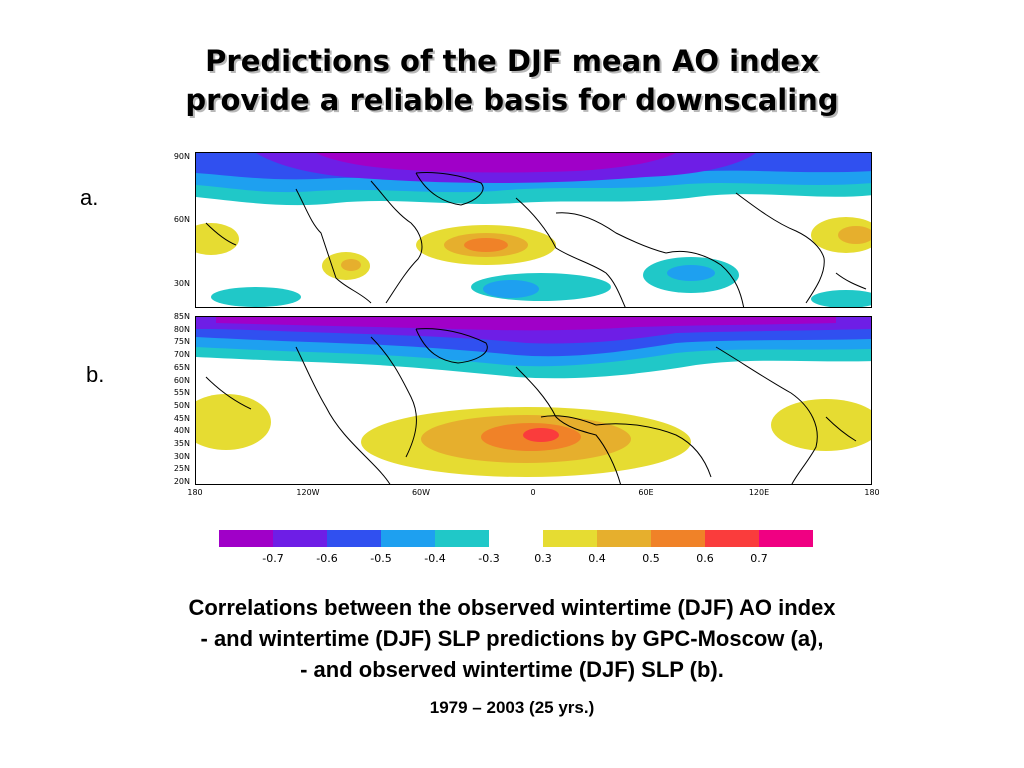  I want to click on panel-a-correlation-field, so click(533, 230).